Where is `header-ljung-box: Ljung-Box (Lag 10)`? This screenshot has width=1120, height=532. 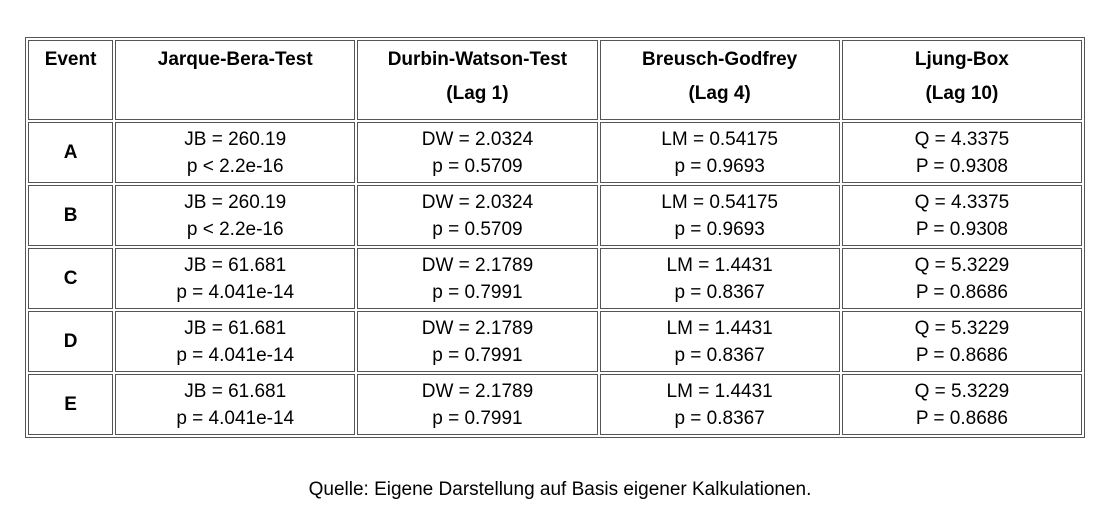
header-ljung-box: Ljung-Box (Lag 10) is located at coordinates (961, 80).